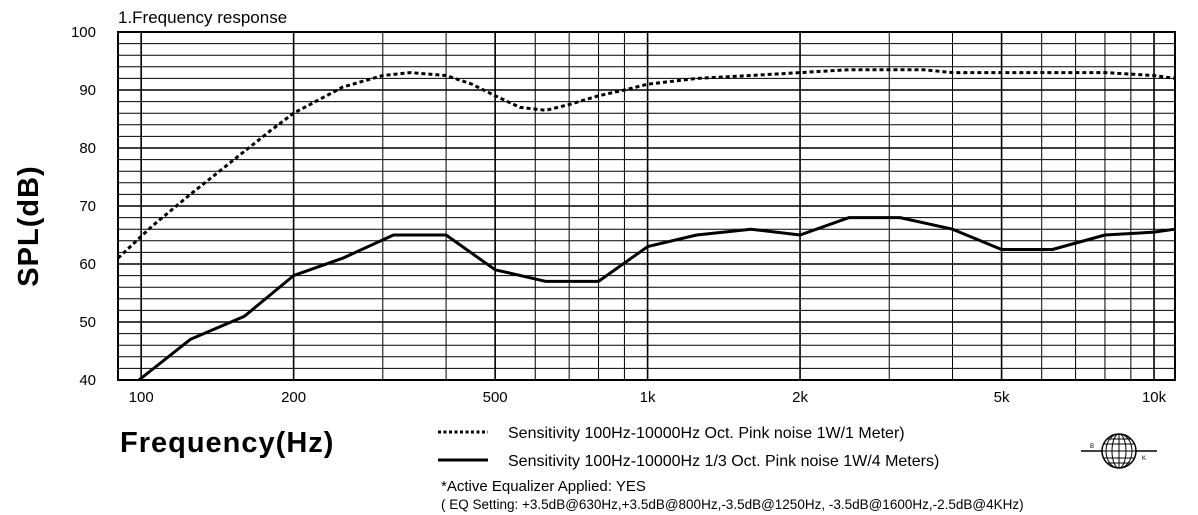 The width and height of the screenshot is (1198, 515). Describe the element at coordinates (1154, 397) in the screenshot. I see `x-tick-label: 10k` at that location.